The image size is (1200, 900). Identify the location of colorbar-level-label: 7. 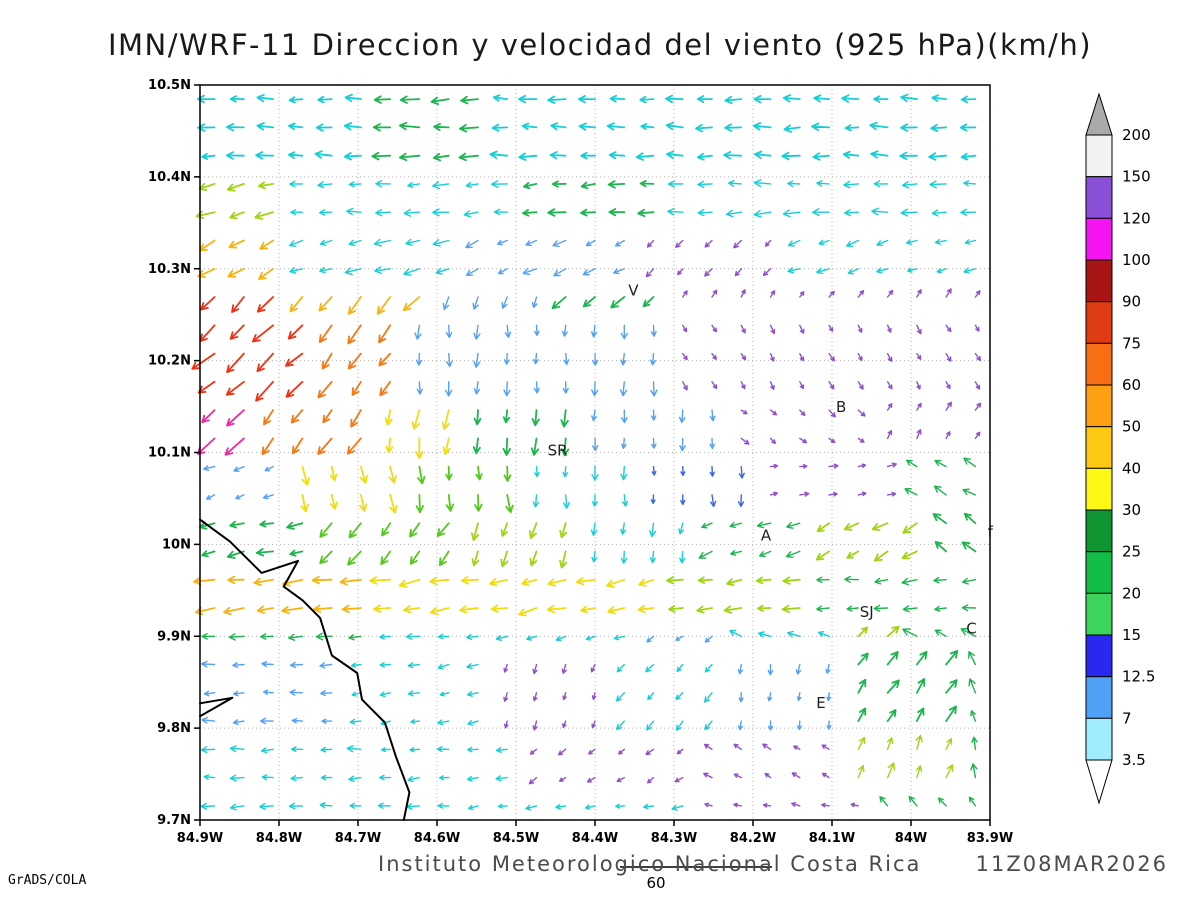
(1127, 718).